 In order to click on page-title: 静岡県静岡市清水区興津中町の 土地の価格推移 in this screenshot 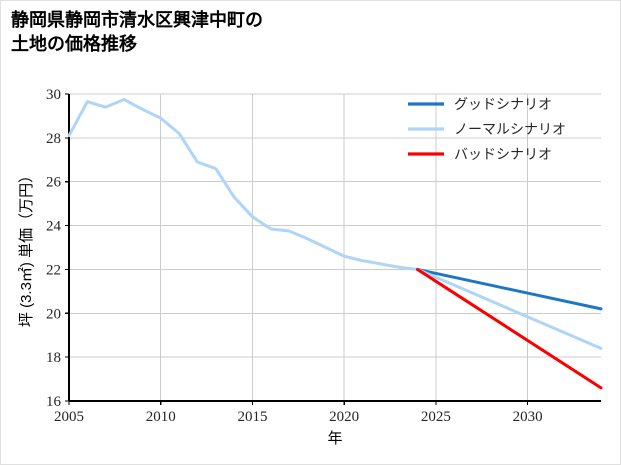, I will do `click(137, 32)`.